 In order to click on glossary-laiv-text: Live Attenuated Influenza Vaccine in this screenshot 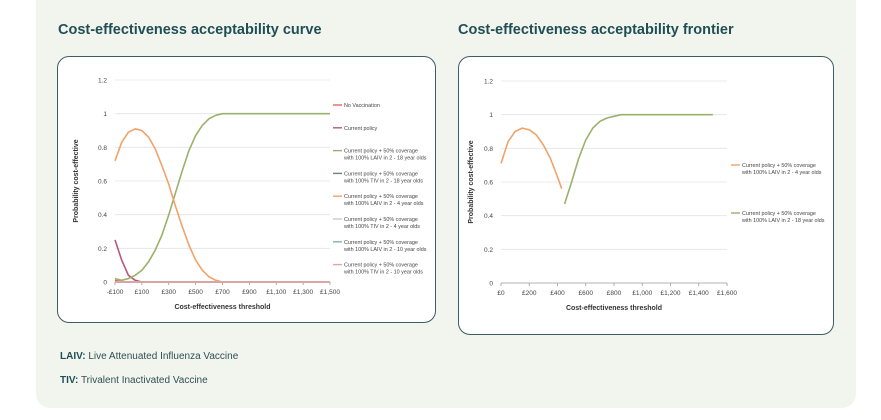, I will do `click(162, 356)`.